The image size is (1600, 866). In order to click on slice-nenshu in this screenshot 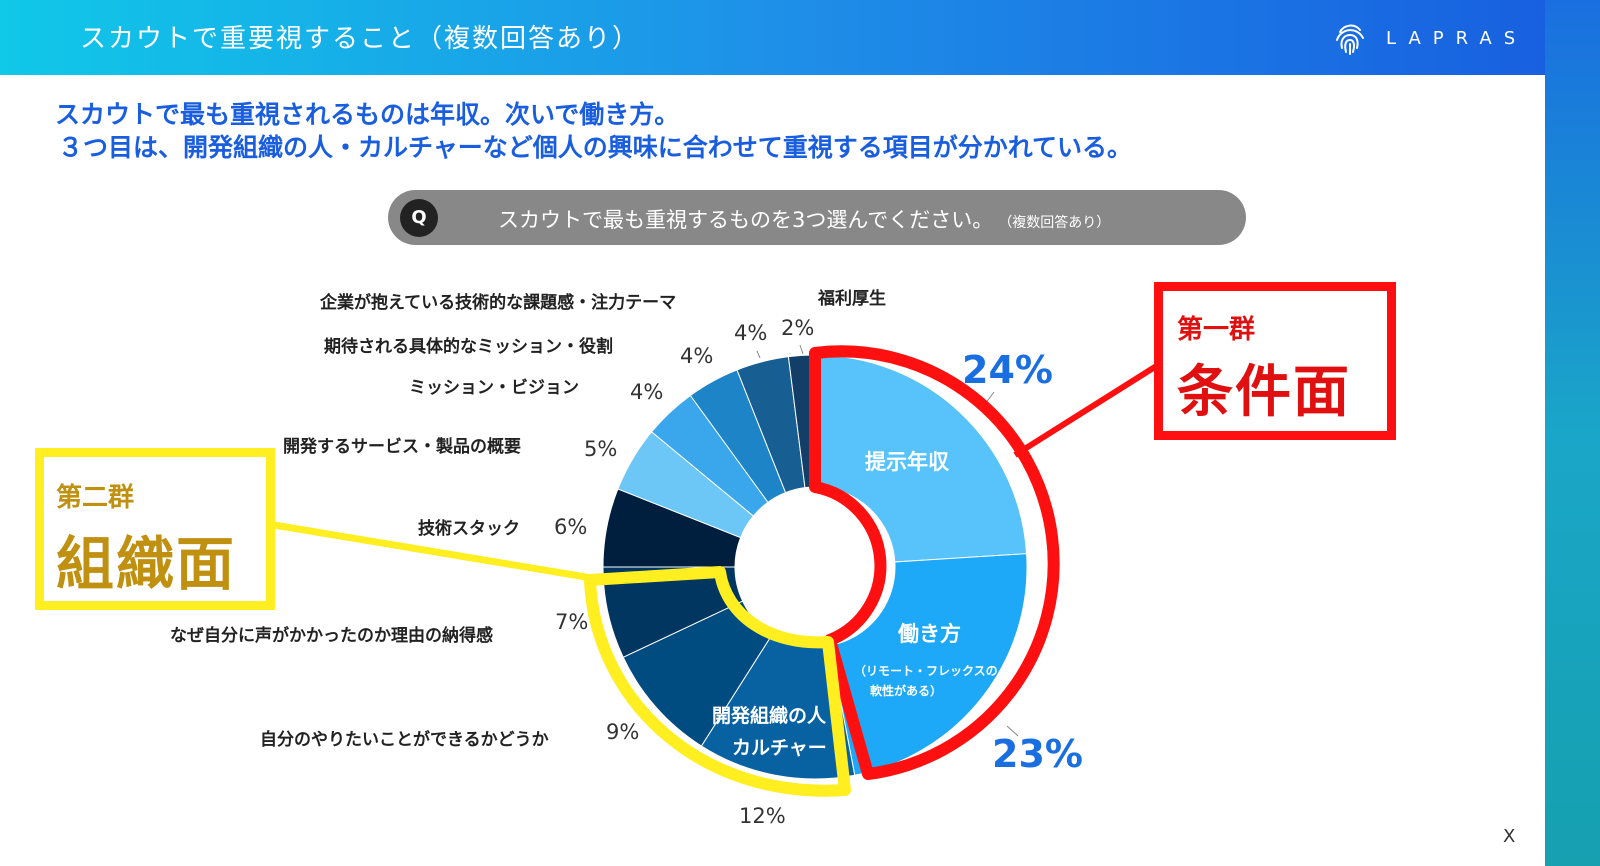, I will do `click(921, 458)`.